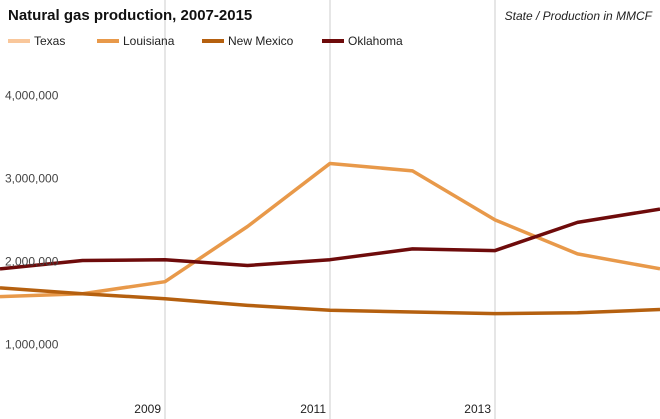  What do you see at coordinates (477, 409) in the screenshot?
I see `x-tick-label: 2013` at bounding box center [477, 409].